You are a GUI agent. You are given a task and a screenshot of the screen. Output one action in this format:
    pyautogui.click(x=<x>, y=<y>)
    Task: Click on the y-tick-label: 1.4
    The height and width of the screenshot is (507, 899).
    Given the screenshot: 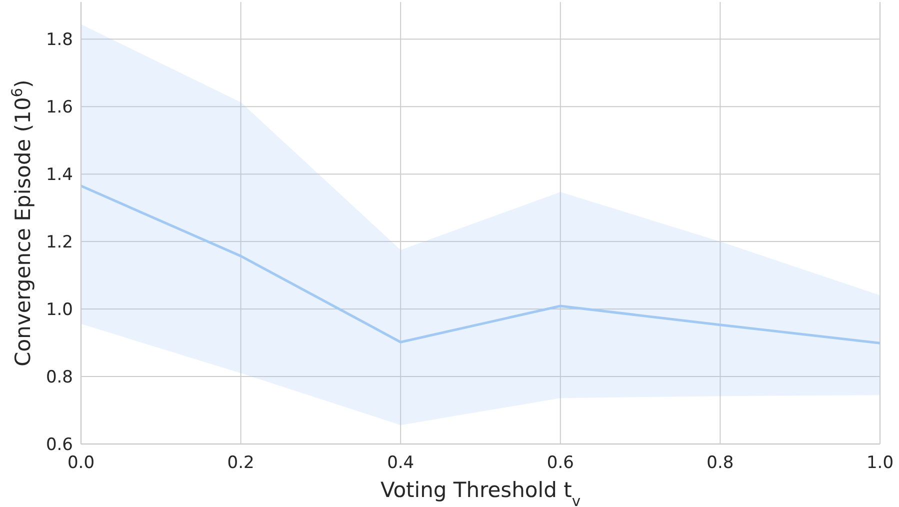 What is the action you would take?
    pyautogui.click(x=59, y=175)
    